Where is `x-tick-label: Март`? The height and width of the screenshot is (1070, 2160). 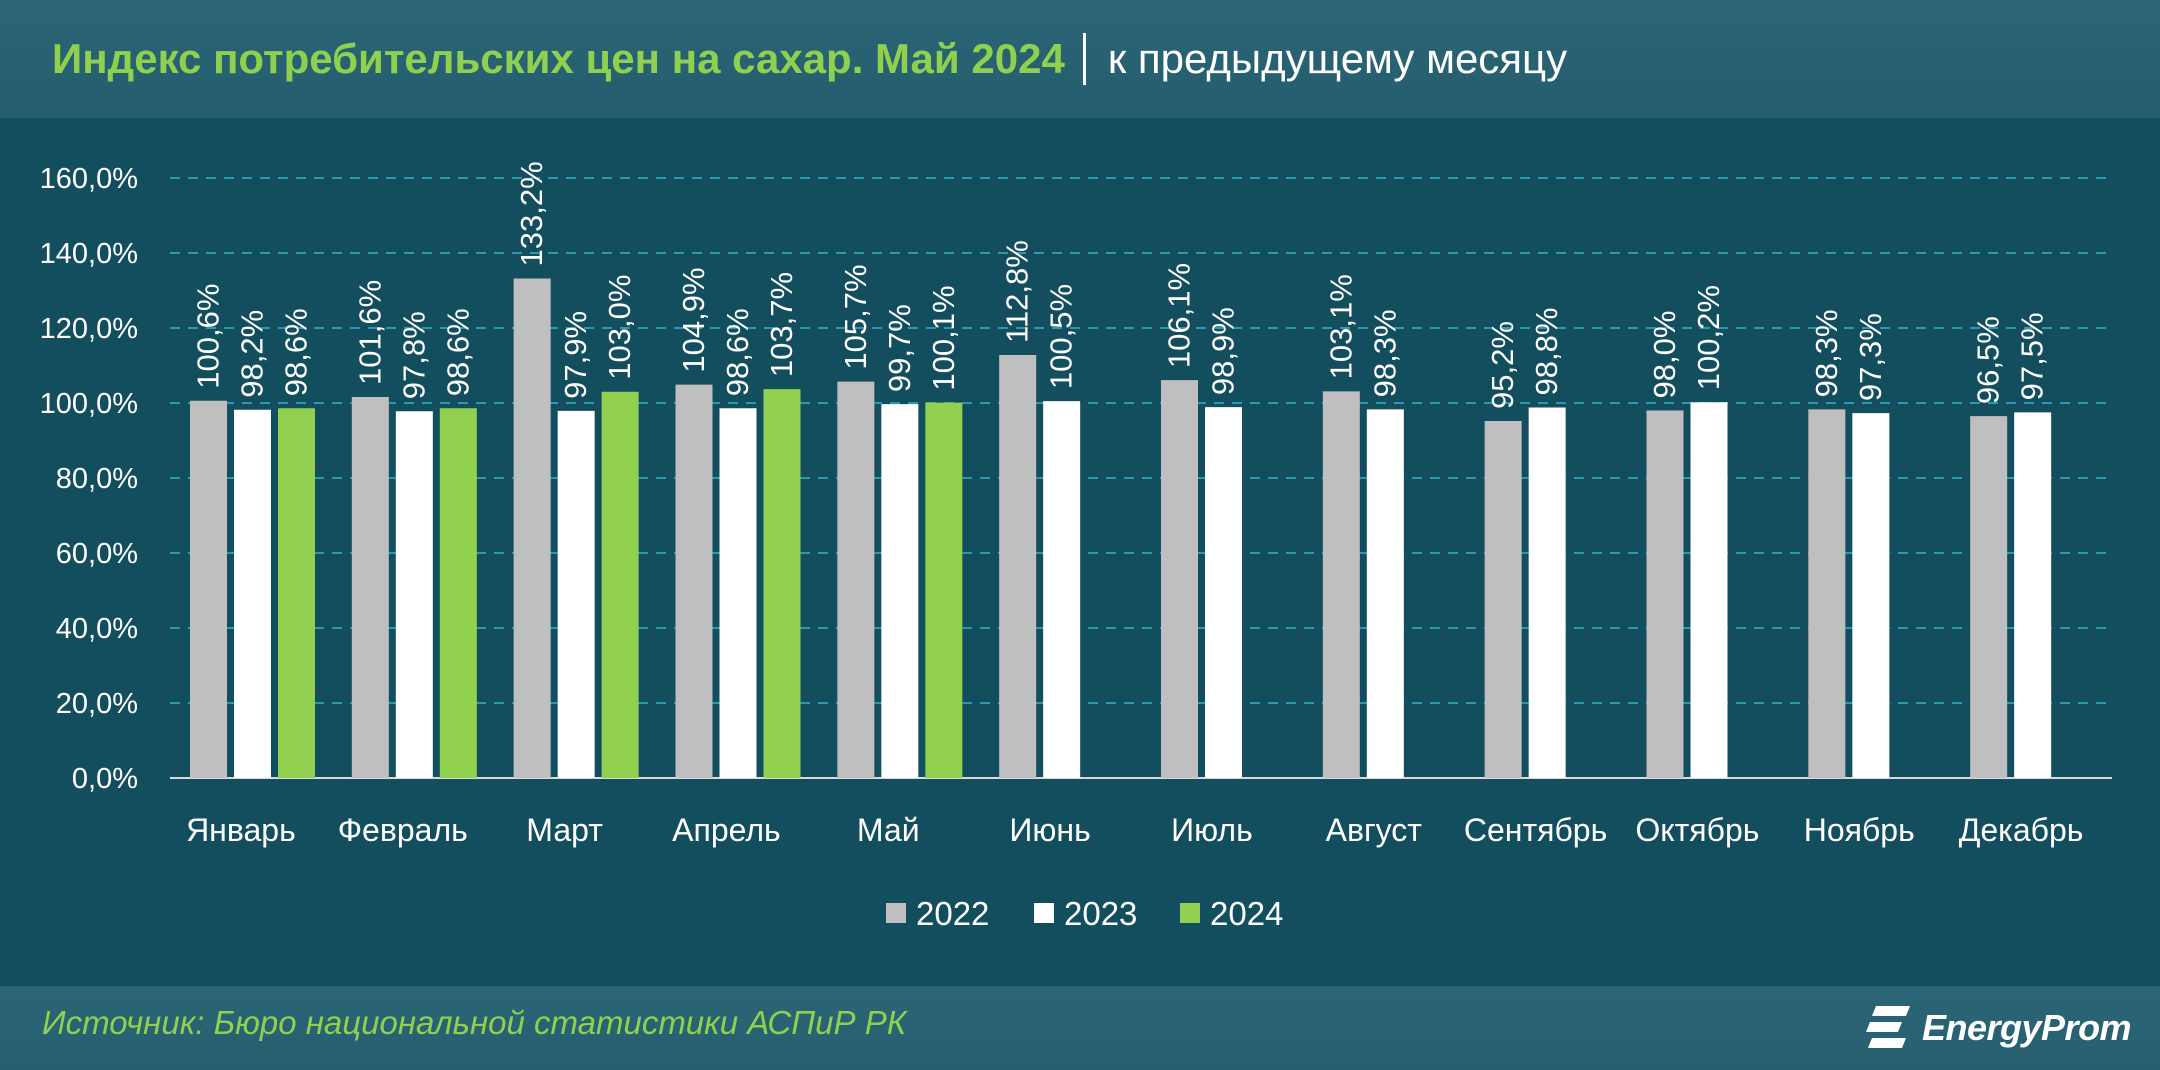 x-tick-label: Март is located at coordinates (564, 830).